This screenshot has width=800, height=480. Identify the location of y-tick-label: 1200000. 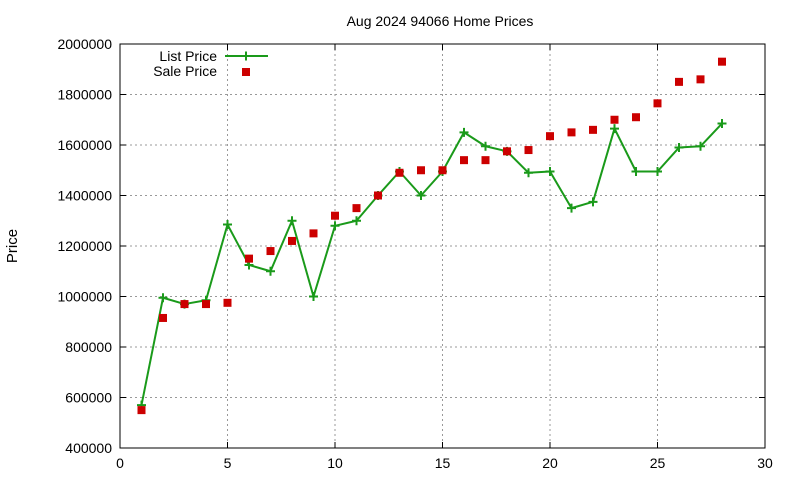
(84, 246).